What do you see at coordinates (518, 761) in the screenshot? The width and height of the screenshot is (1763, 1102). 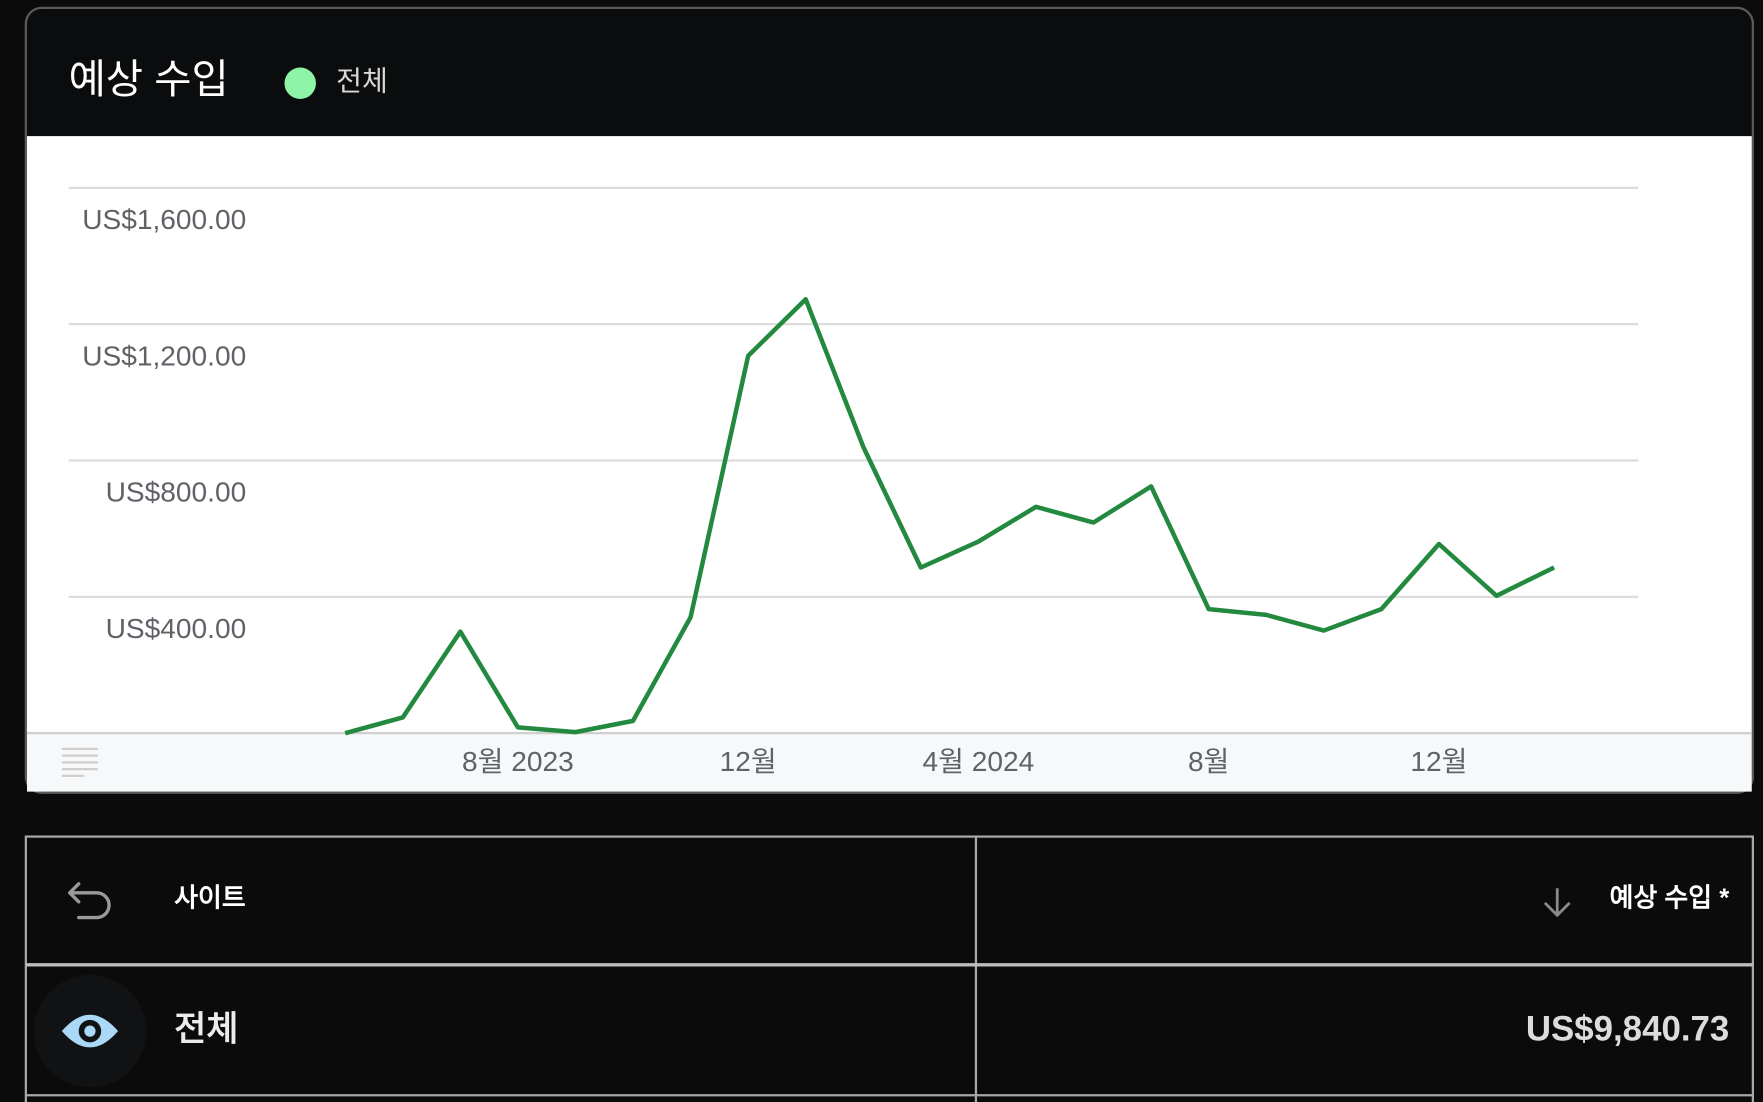 I see `x-tick-label: 8월 2023` at bounding box center [518, 761].